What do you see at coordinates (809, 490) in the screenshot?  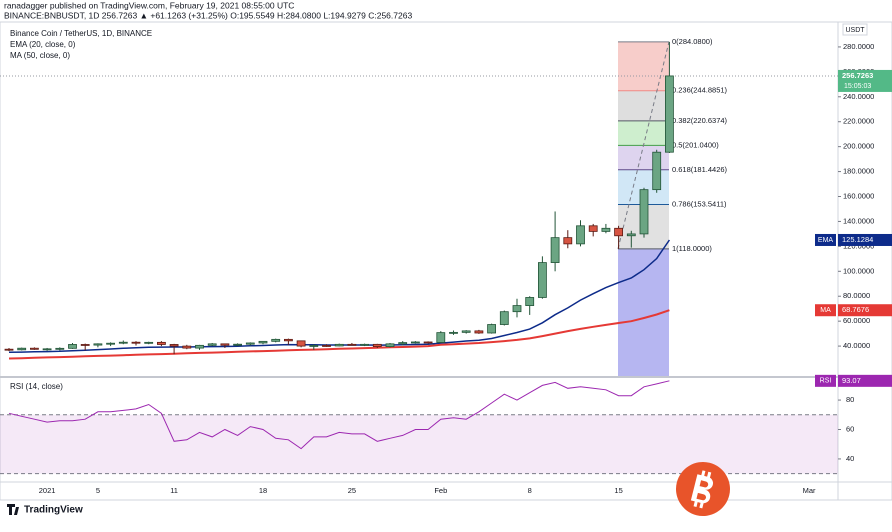 I see `x-tick-label: Mar` at bounding box center [809, 490].